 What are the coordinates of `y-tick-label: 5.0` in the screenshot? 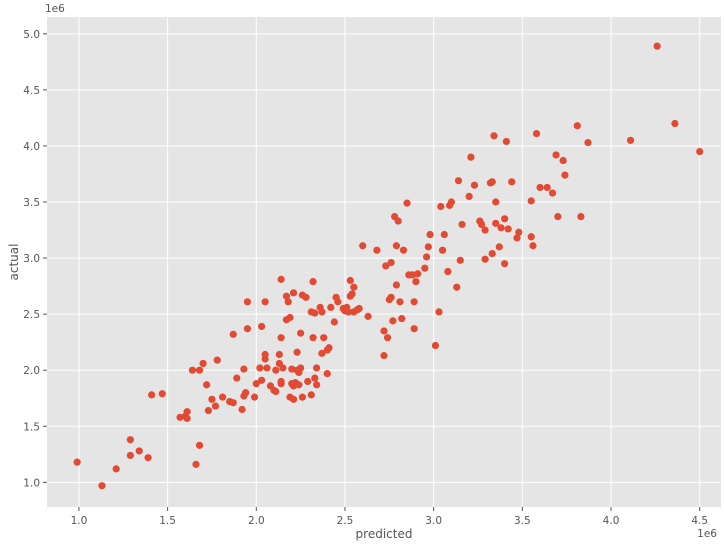 It's located at (31, 35).